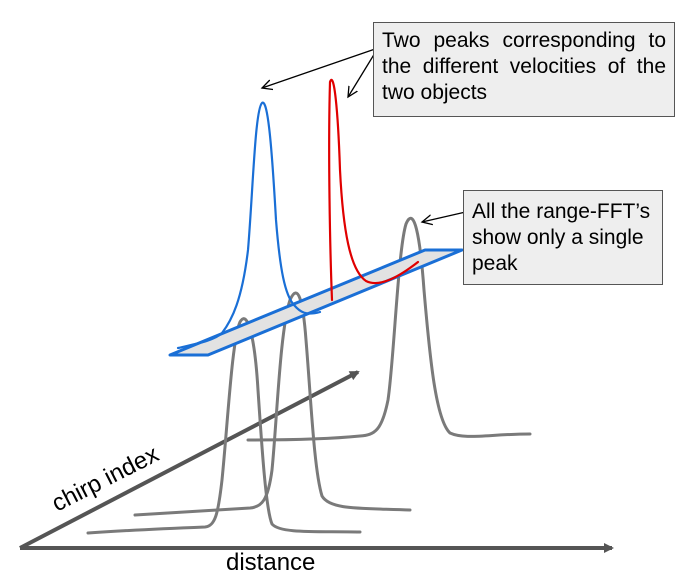 The width and height of the screenshot is (695, 577). I want to click on velocity-fft-plane, so click(316, 302).